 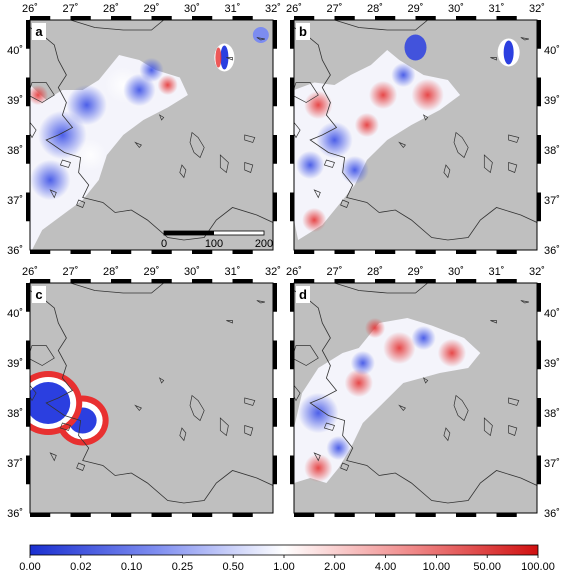 I want to click on lat-tick-label: 37˚, so click(x=15, y=464).